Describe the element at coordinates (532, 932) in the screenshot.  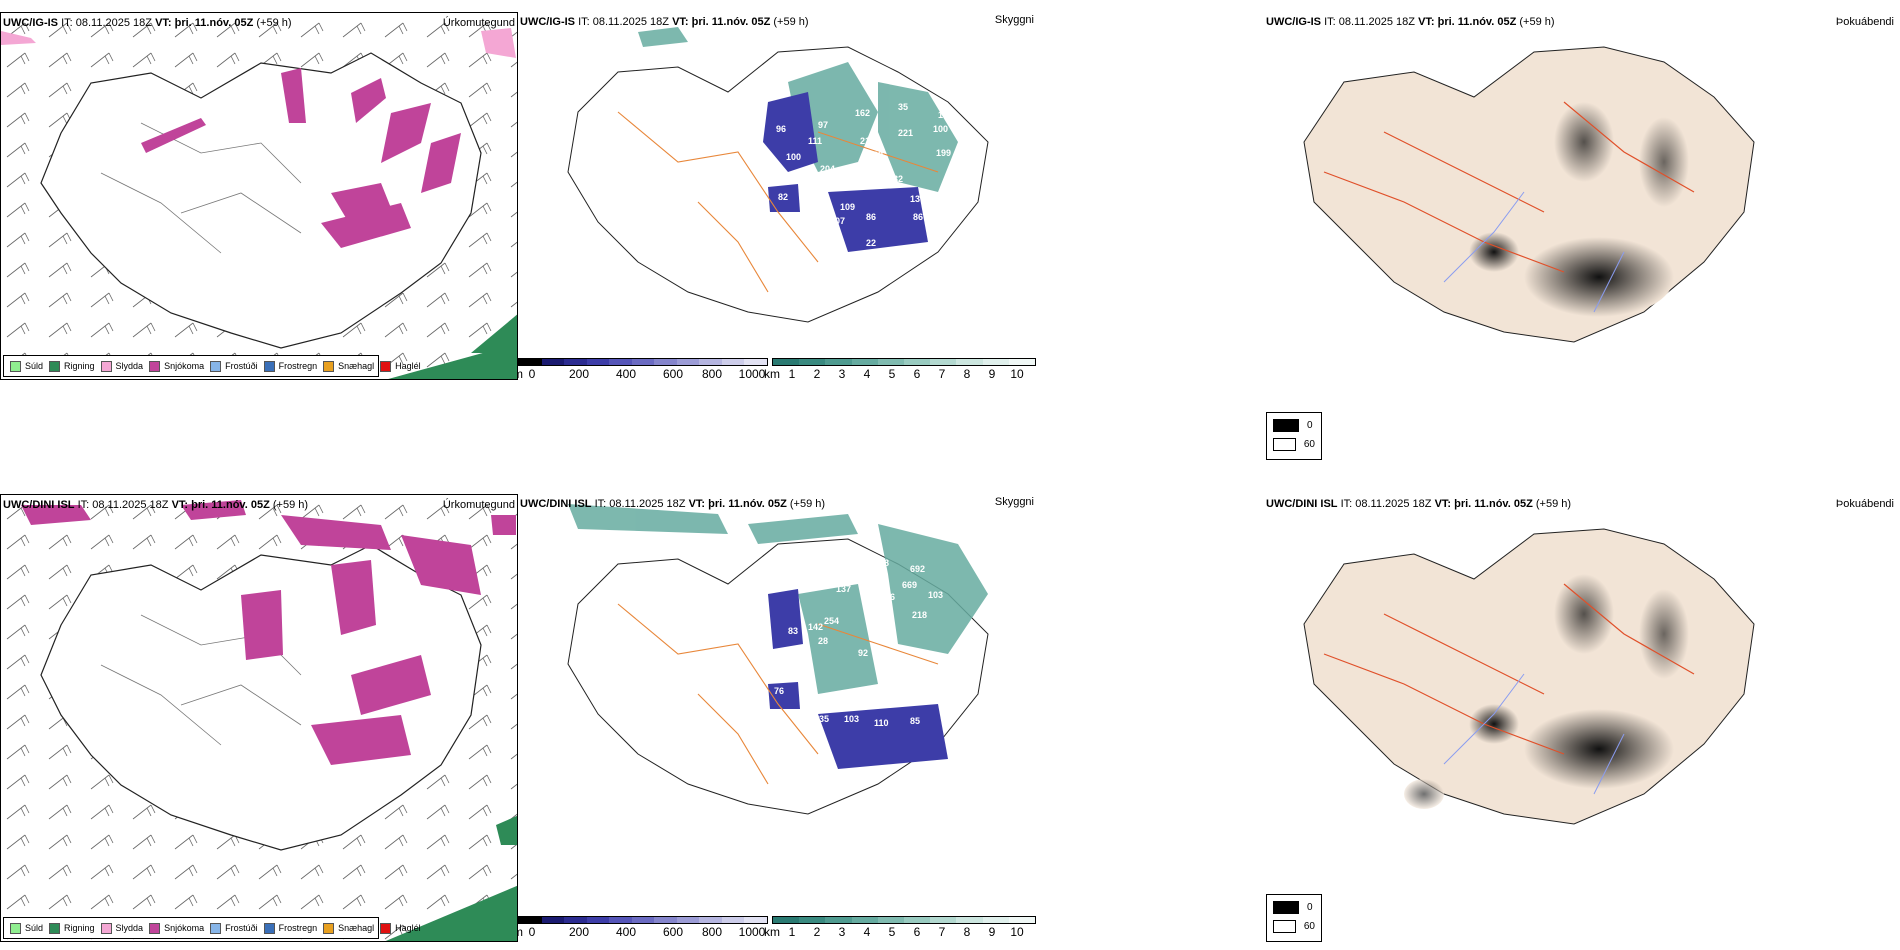
I see `colorbar-tick: 0` at that location.